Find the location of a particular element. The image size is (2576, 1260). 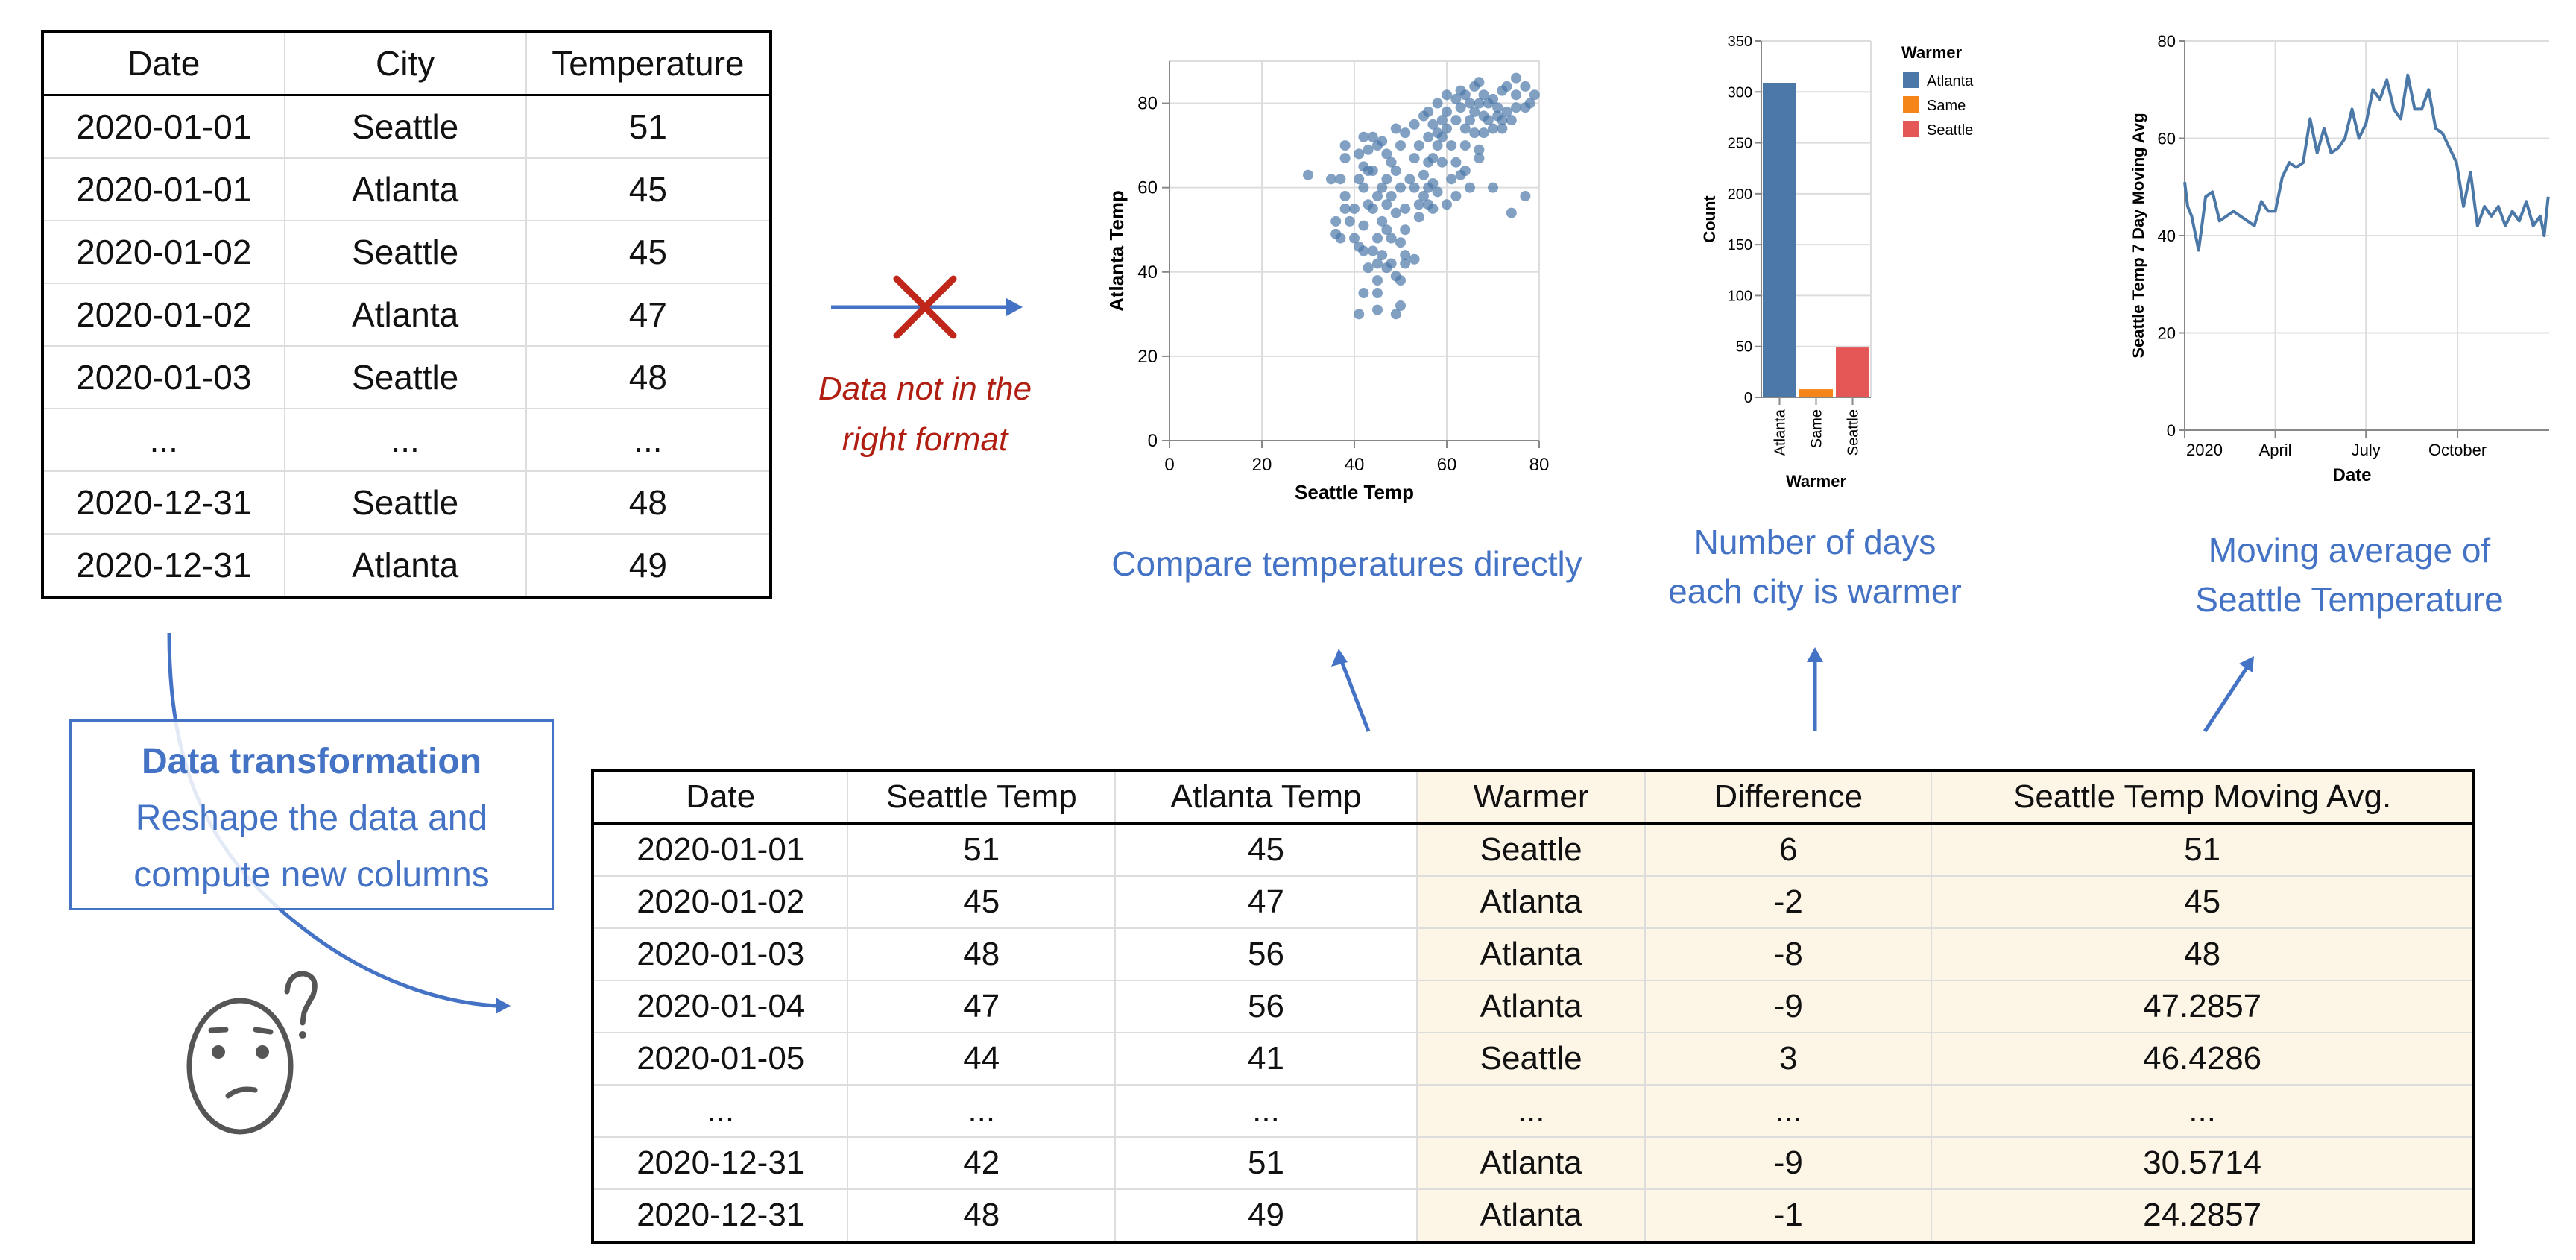

x-axis-title: Warmer is located at coordinates (1816, 481).